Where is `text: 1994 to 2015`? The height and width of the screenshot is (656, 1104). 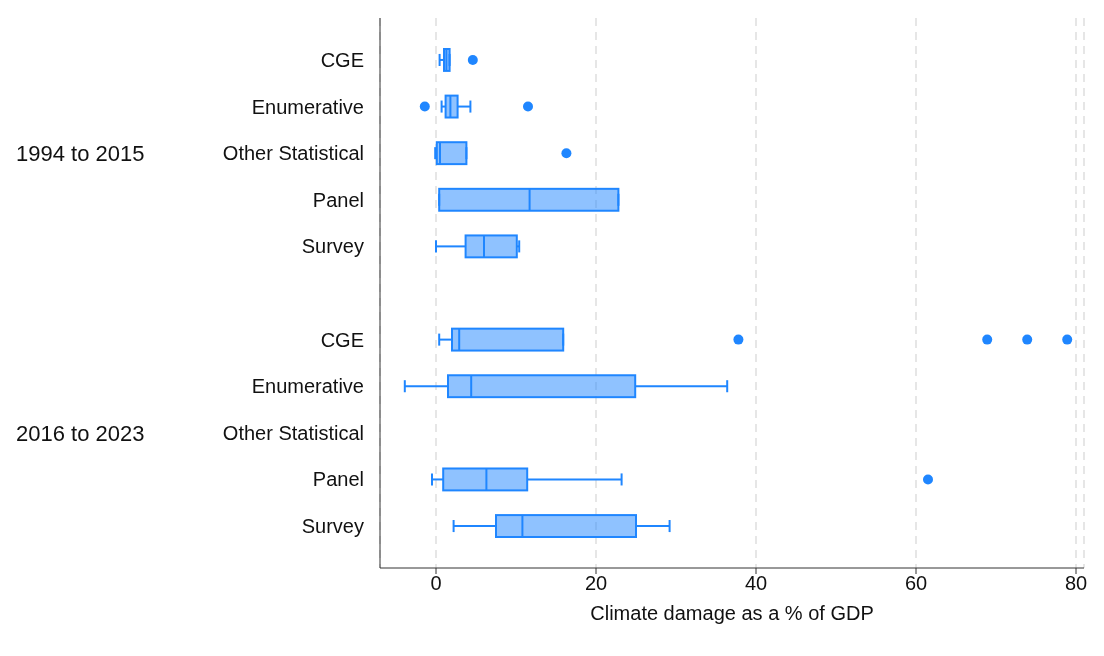 text: 1994 to 2015 is located at coordinates (80, 153).